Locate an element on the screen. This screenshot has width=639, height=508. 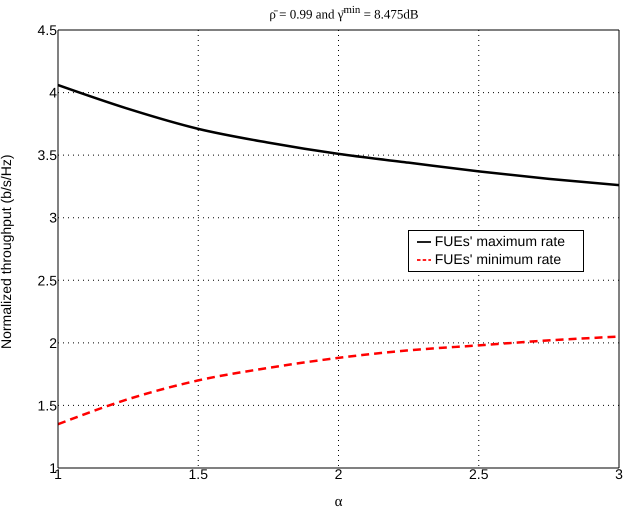
x-tick-label: 2 is located at coordinates (338, 474).